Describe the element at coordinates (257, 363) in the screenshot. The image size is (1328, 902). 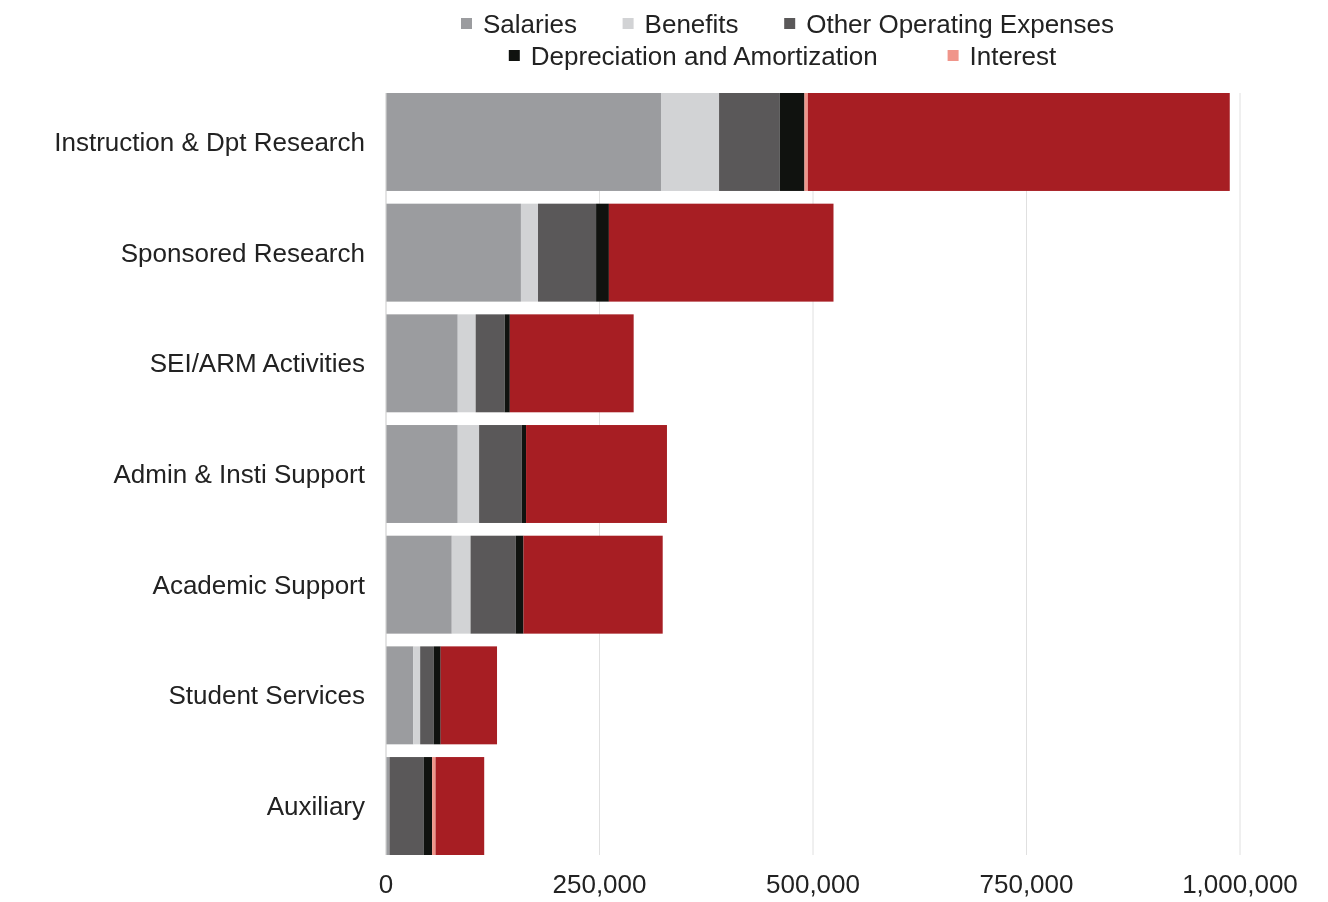
I see `y-tick-label: SEI/ARM Activities` at that location.